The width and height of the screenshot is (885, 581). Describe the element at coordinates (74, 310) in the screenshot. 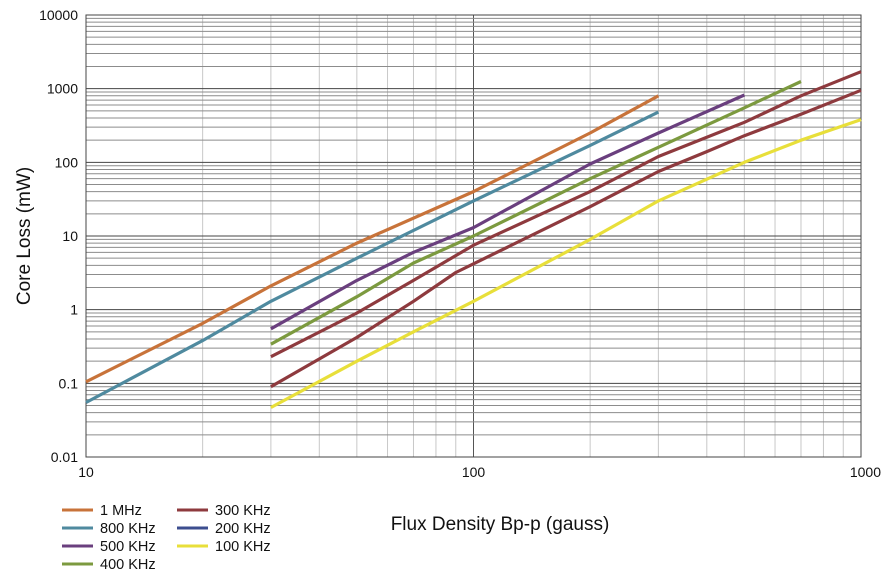

I see `y-tick-label: 1` at that location.